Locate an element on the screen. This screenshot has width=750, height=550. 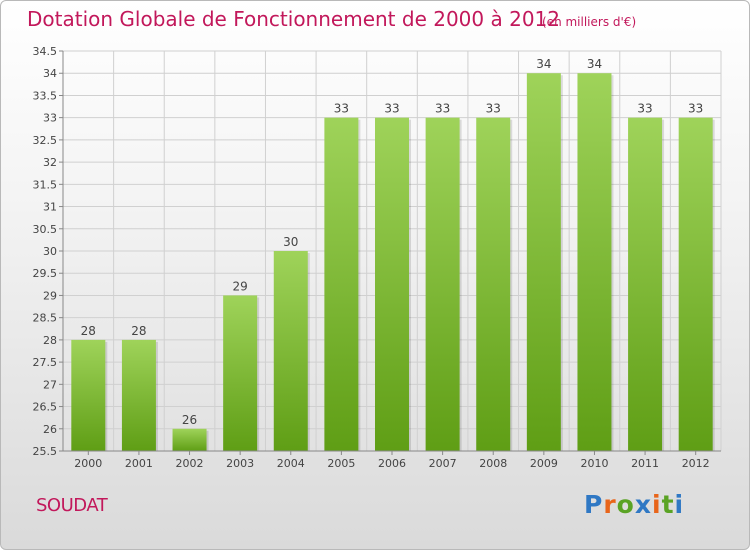
x-tick-label: 2012 is located at coordinates (696, 463).